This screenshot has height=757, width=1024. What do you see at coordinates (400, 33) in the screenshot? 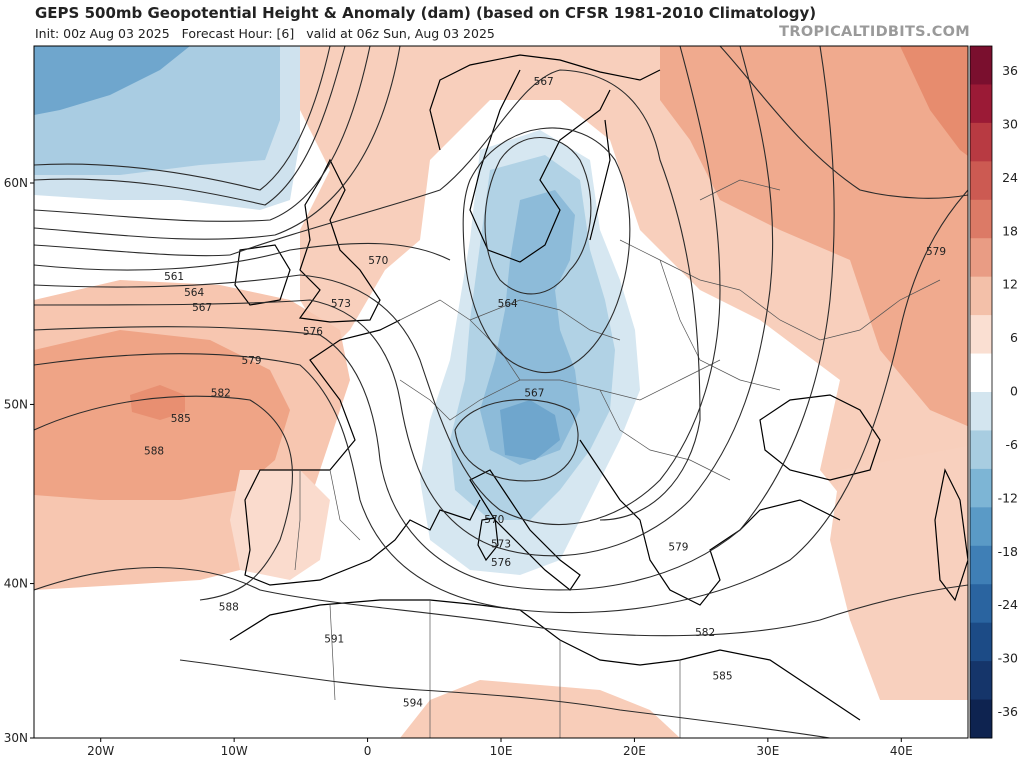
I see `valid-time: valid at 06z Sun, Aug 03 2025` at bounding box center [400, 33].